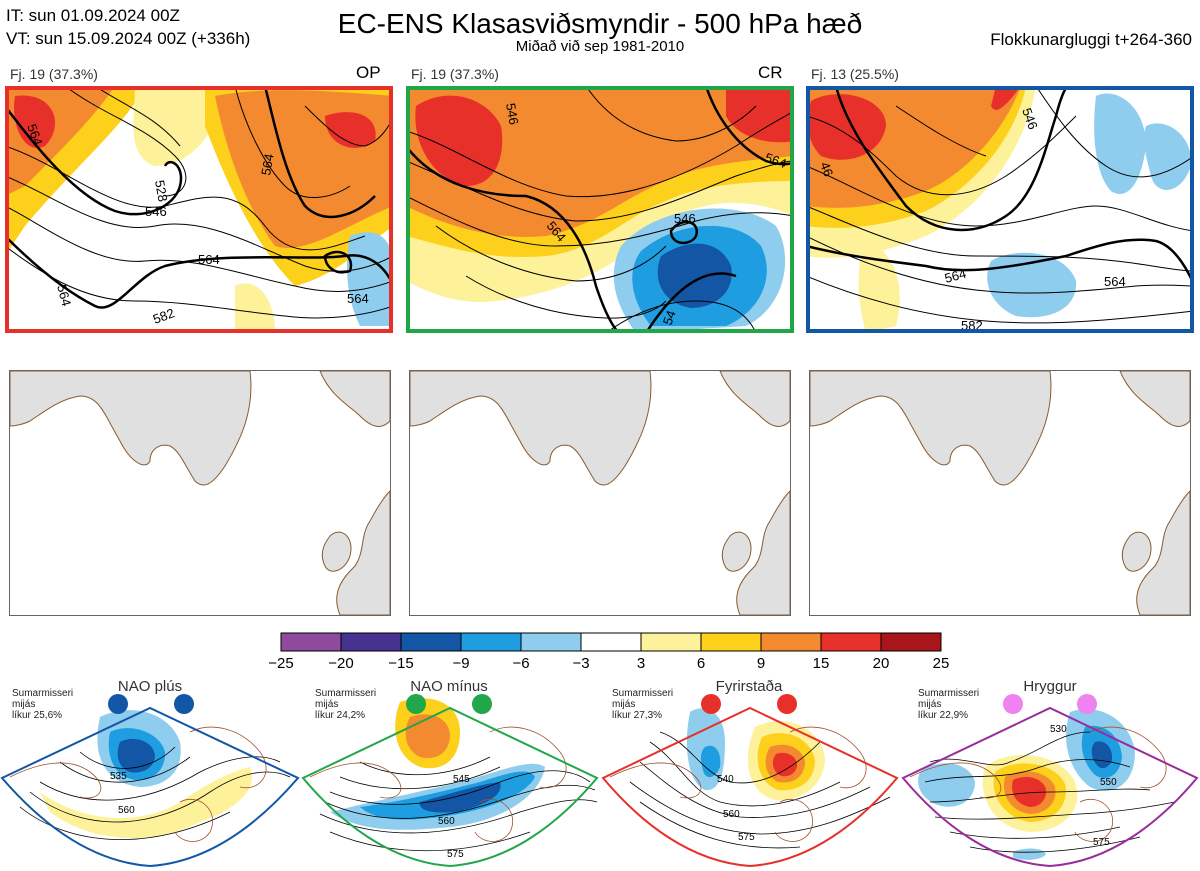  Describe the element at coordinates (669, 317) in the screenshot. I see `cluster-2-contour-label: 54` at that location.